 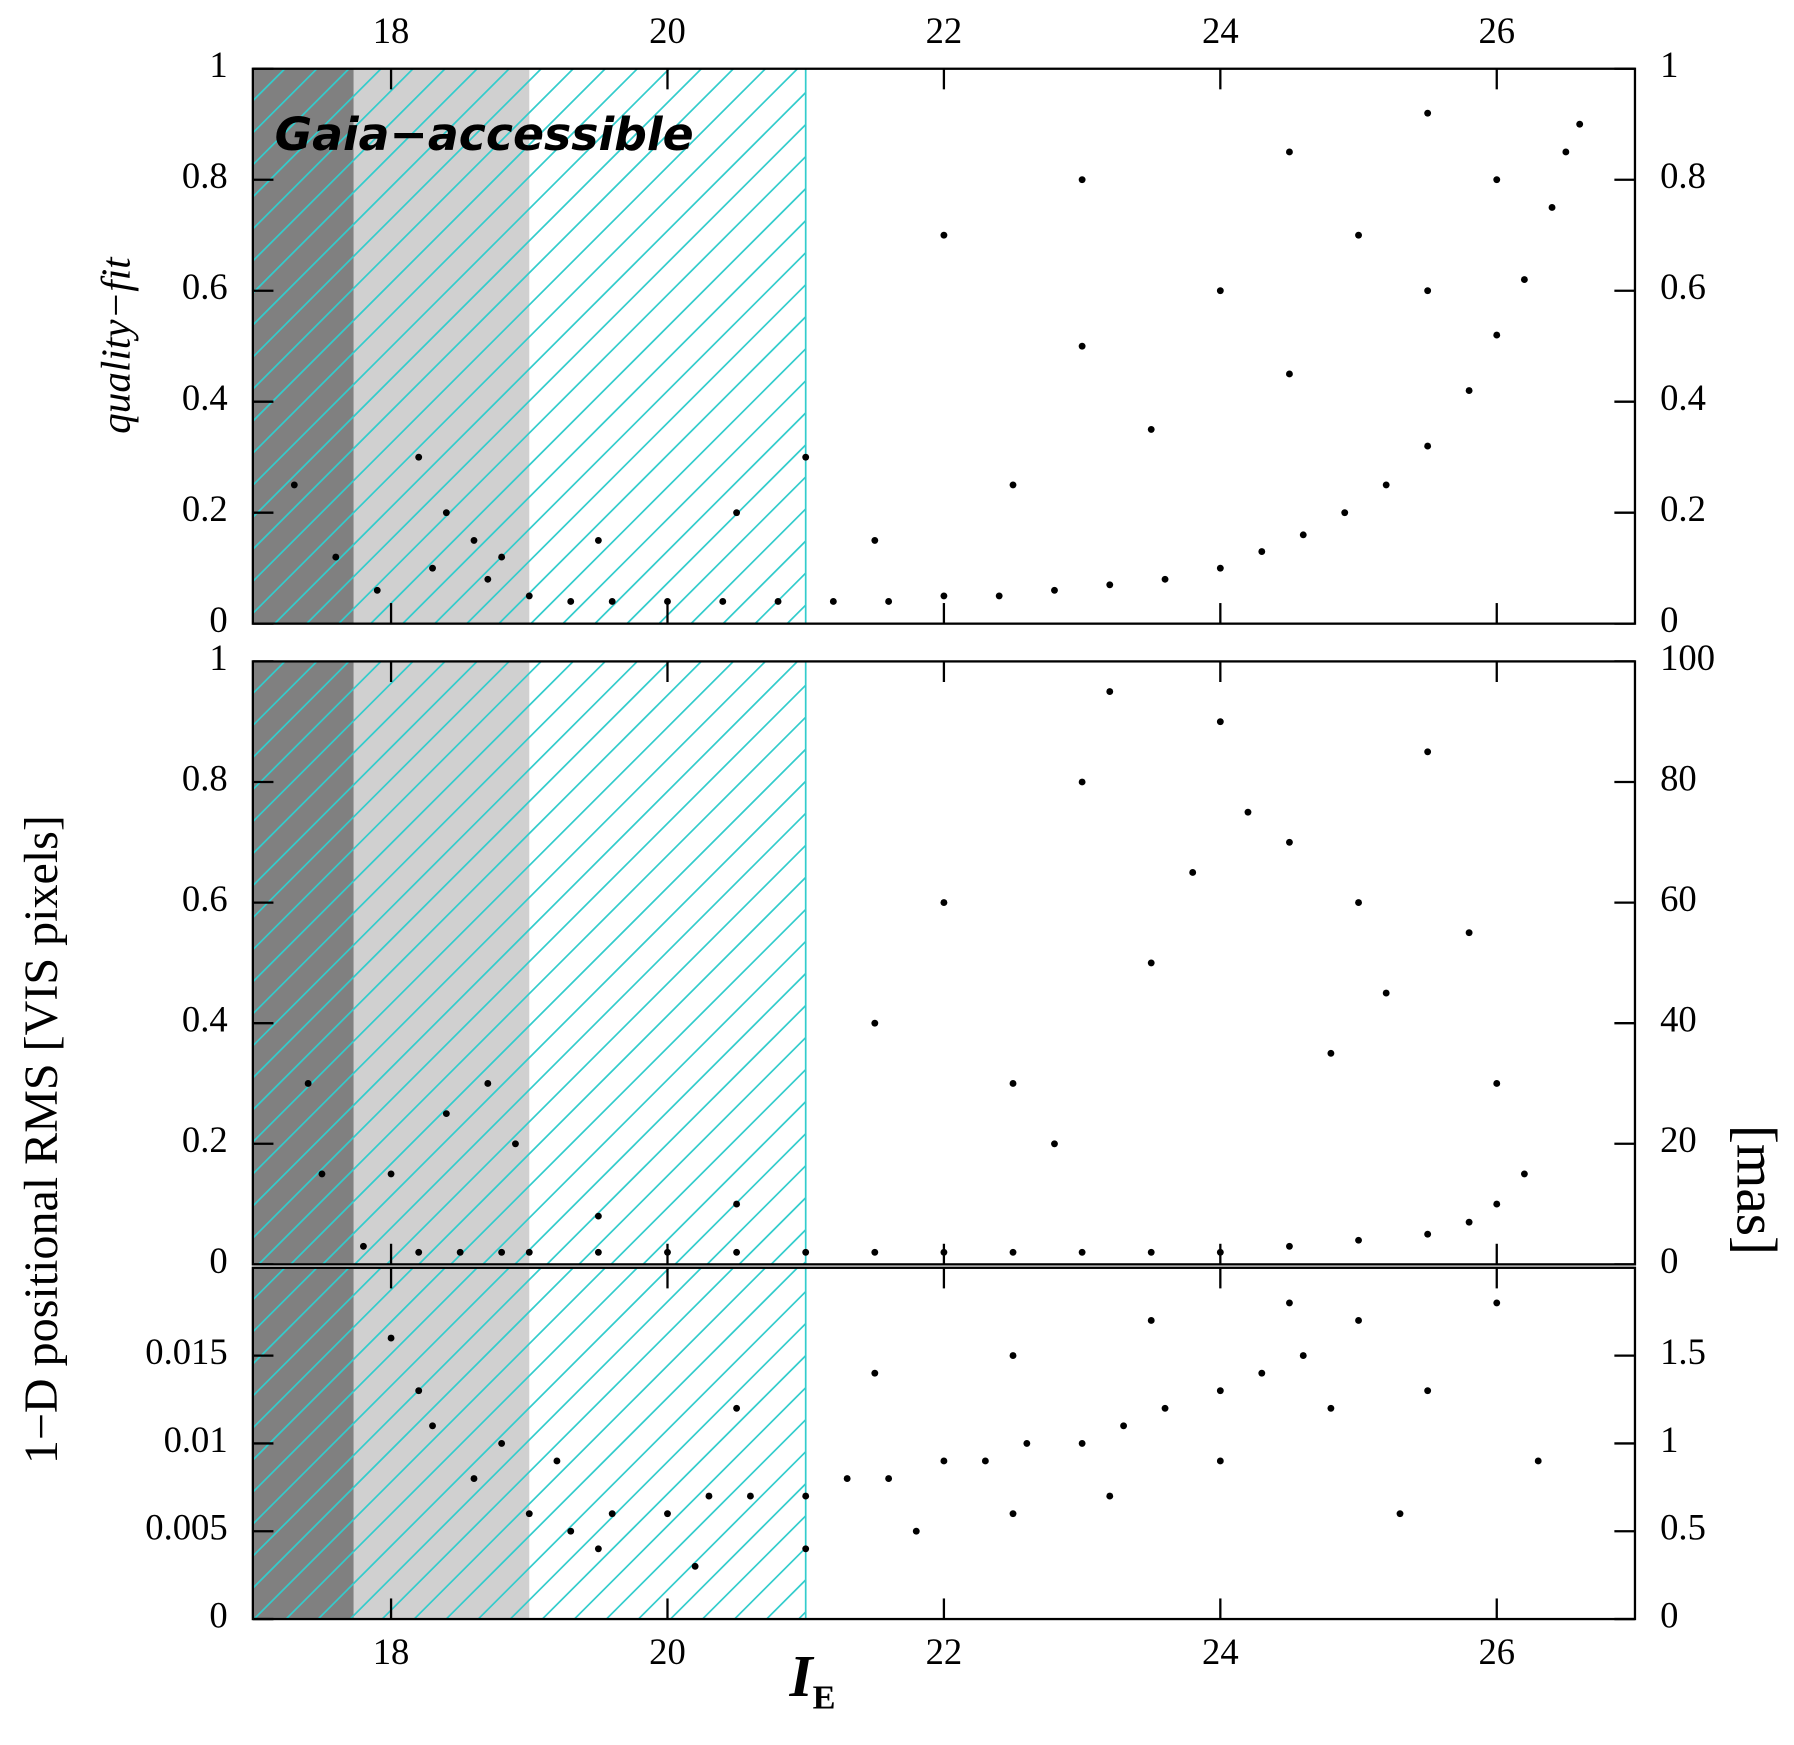 I want to click on y-tick-label: 1, so click(x=218, y=657).